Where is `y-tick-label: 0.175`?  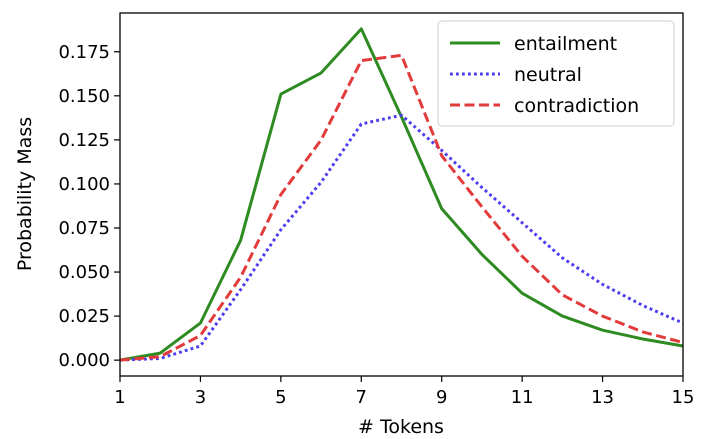 y-tick-label: 0.175 is located at coordinates (84, 52).